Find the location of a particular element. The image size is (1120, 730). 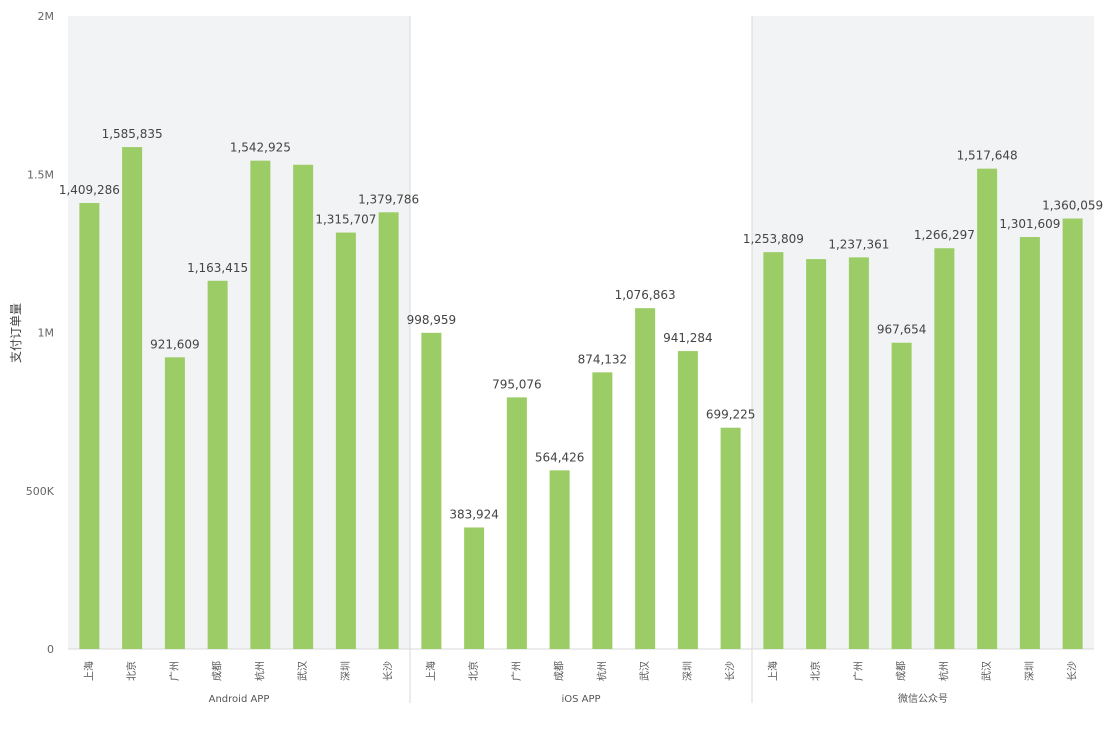

value-label-2-0: 1,253,809 is located at coordinates (773, 239).